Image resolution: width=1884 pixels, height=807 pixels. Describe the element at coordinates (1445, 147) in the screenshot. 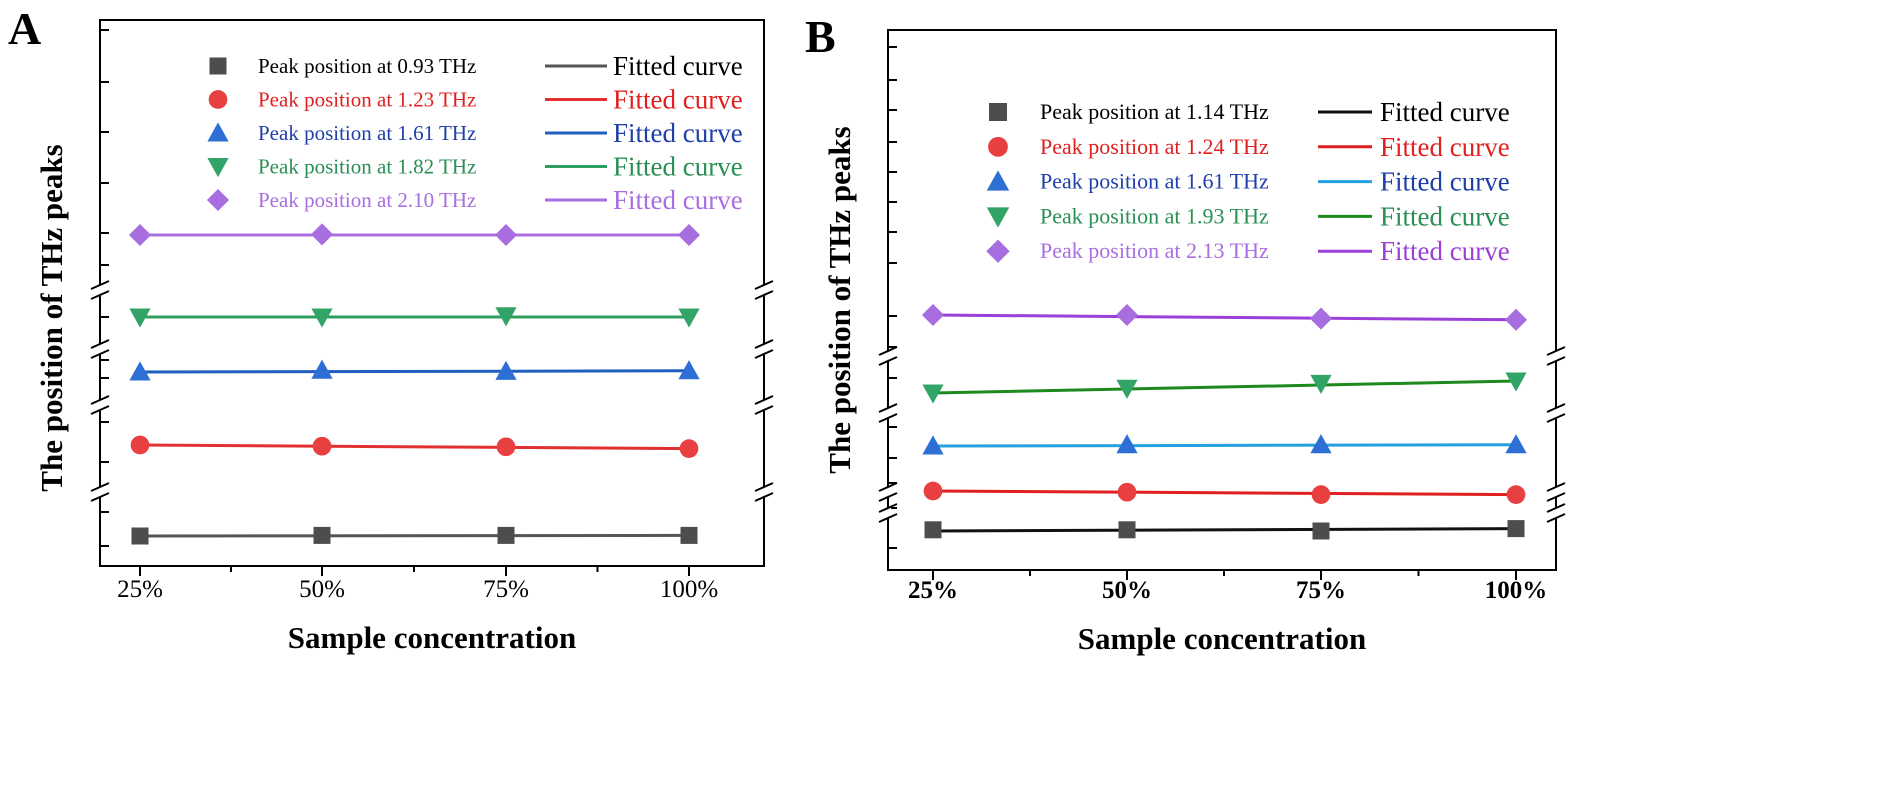

I see `panel-b-legend-fit-label-2: Fitted curve` at that location.